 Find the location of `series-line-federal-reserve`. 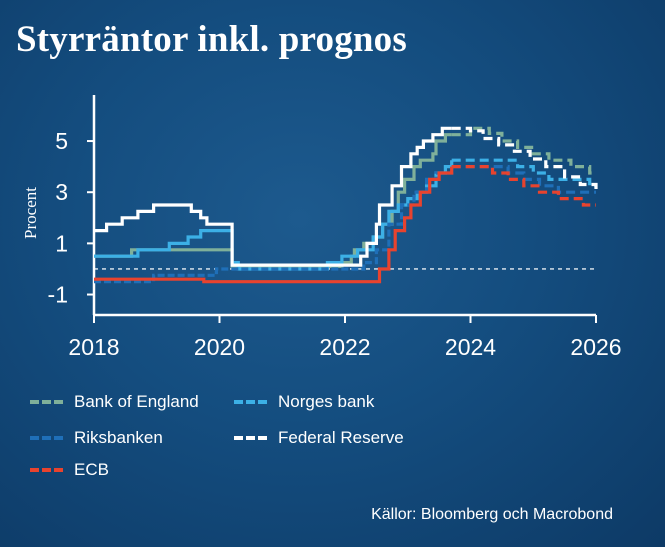

series-line-federal-reserve is located at coordinates (273, 196).